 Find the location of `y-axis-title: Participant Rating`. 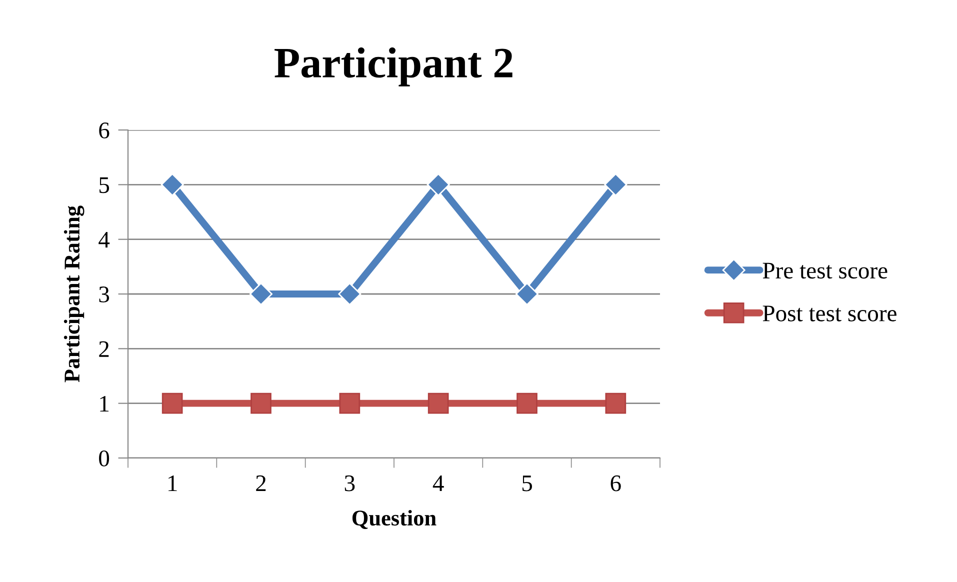

y-axis-title: Participant Rating is located at coordinates (74, 294).